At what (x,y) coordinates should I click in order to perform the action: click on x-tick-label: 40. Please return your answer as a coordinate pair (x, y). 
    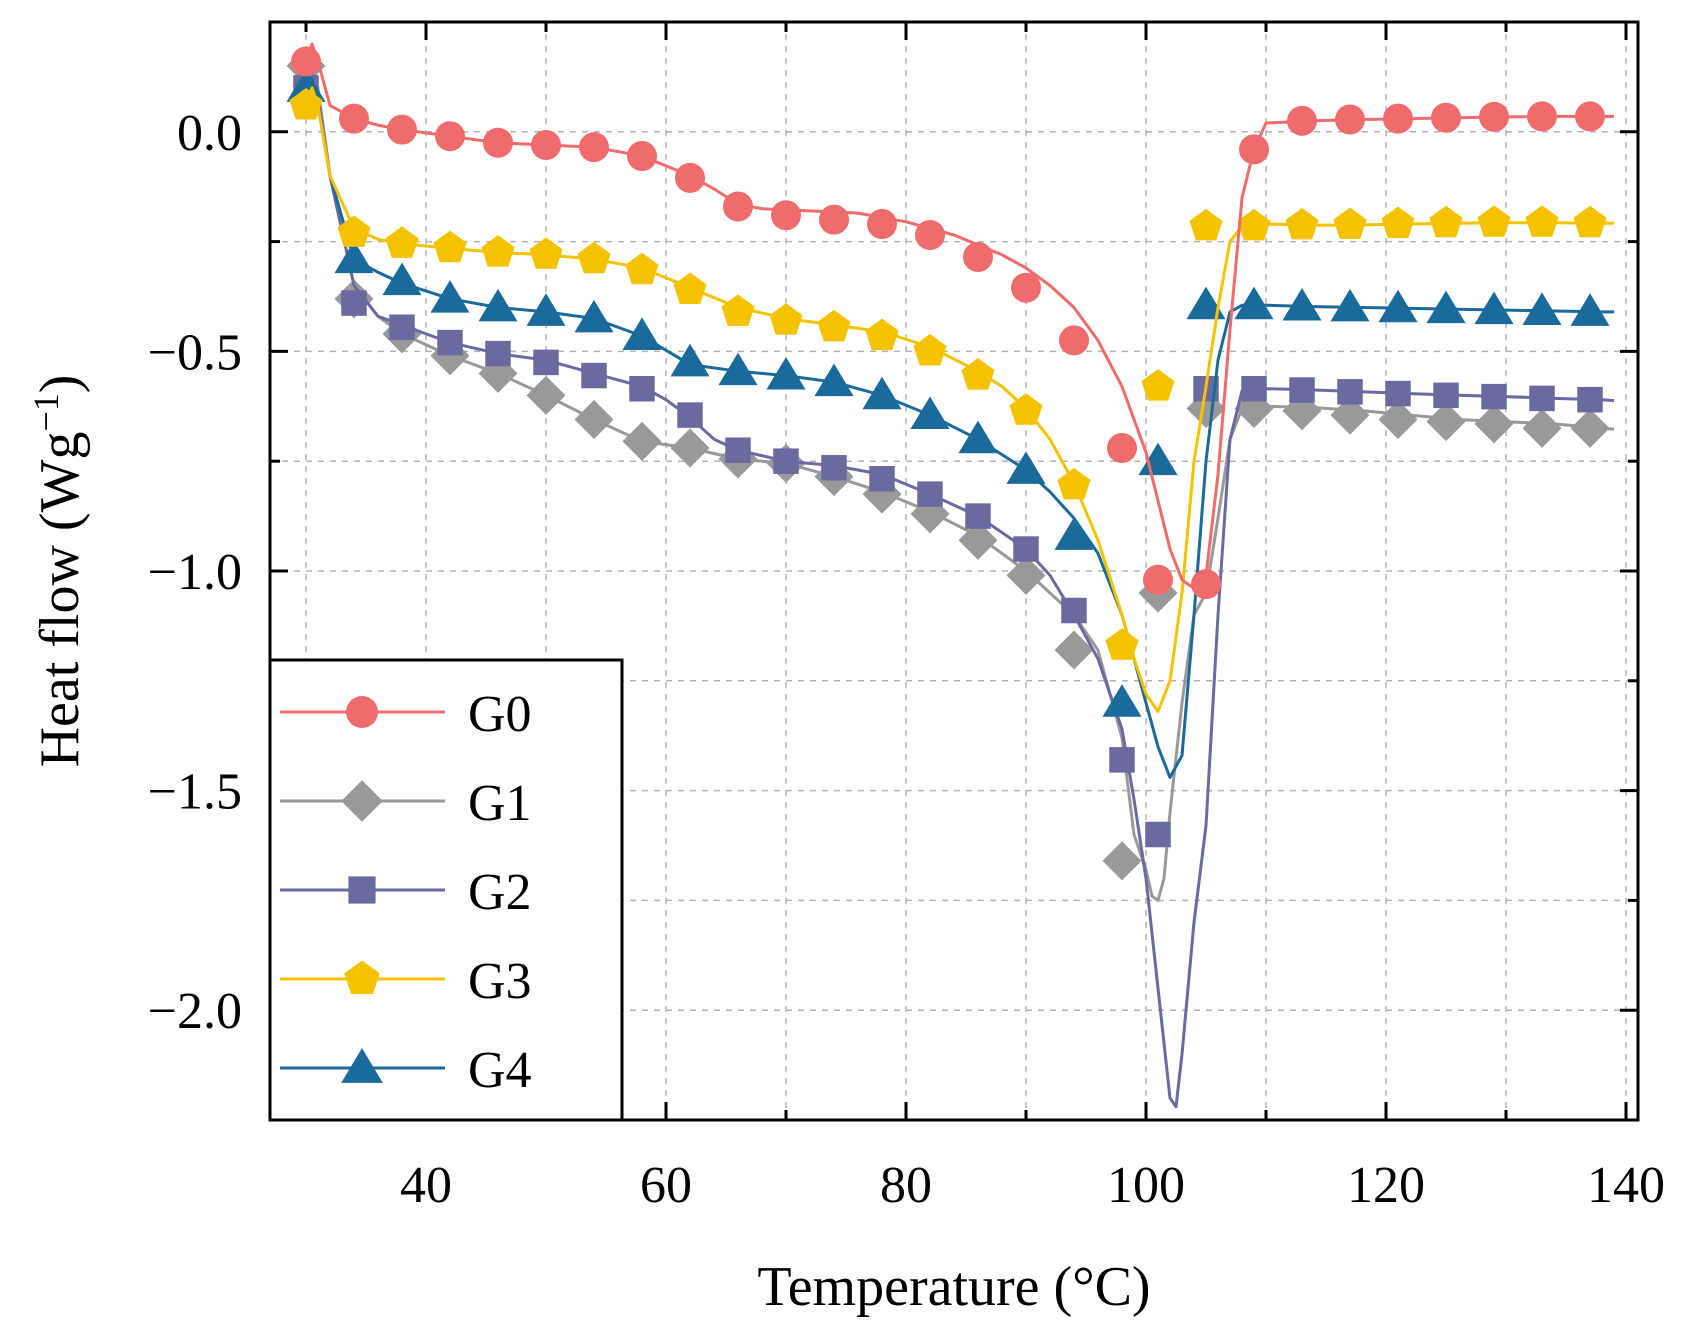
    Looking at the image, I should click on (426, 1185).